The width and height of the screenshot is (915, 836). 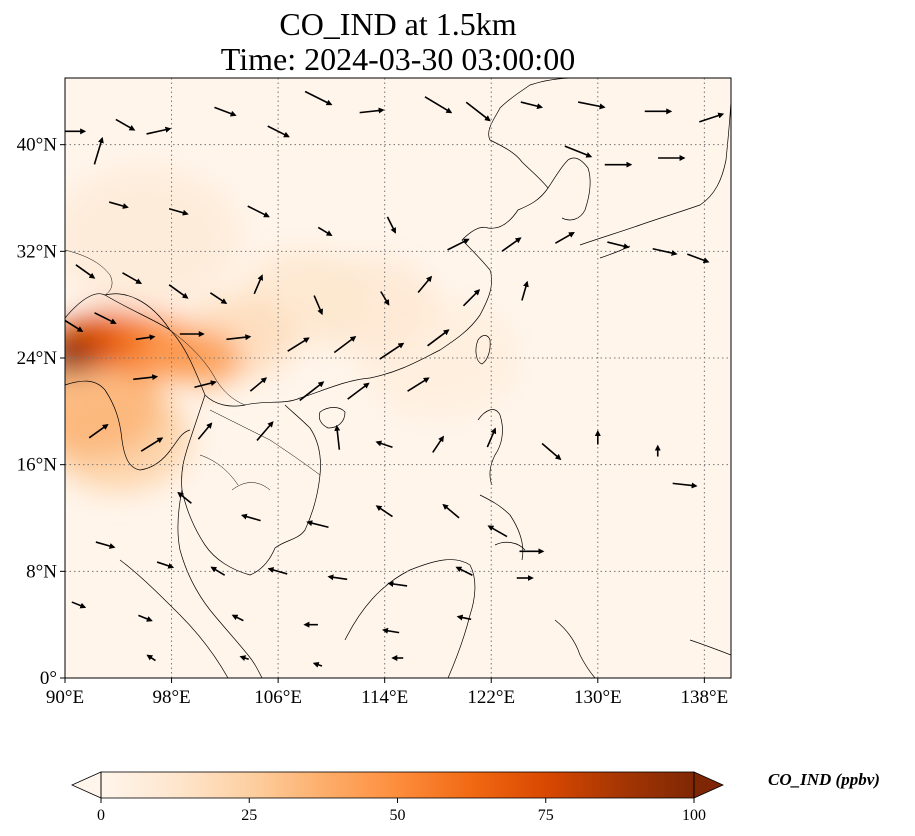 I want to click on colorbar-tick-label: 75, so click(x=546, y=815).